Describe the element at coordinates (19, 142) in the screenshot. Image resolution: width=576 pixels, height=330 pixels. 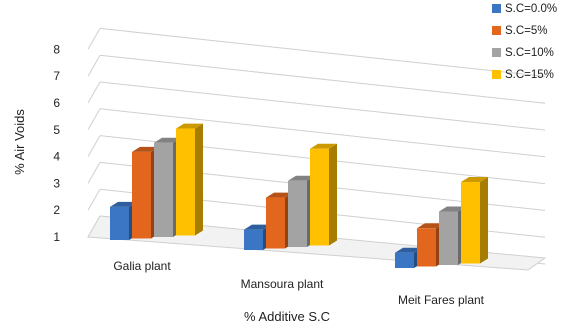
I see `y-axis-label: % Air Voids` at that location.